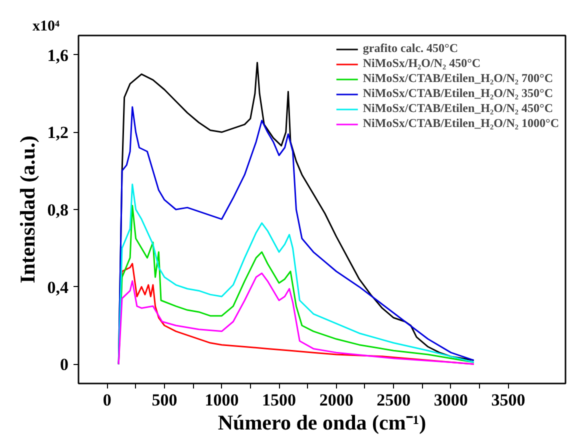 This screenshot has width=569, height=440. What do you see at coordinates (393, 400) in the screenshot?
I see `x-tick-label: 2500` at bounding box center [393, 400].